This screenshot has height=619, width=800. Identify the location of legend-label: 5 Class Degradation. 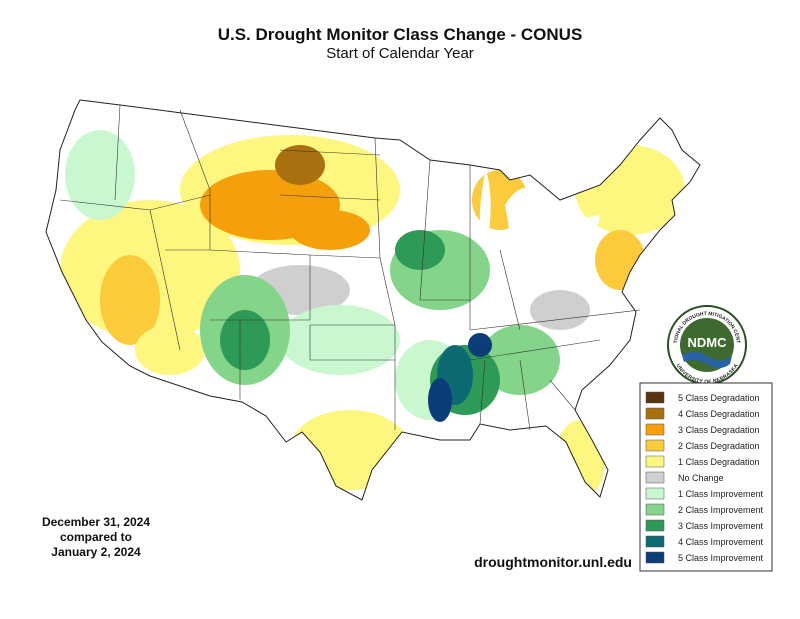
(719, 398).